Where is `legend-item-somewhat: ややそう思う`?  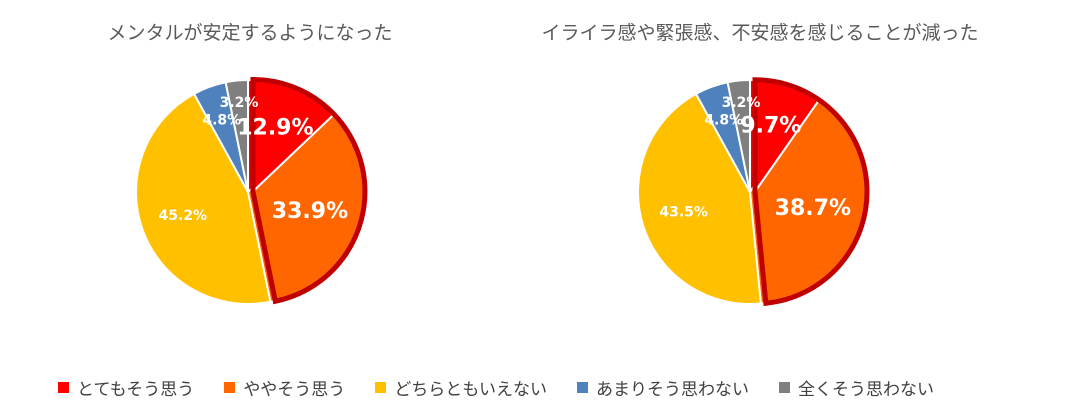
legend-item-somewhat: ややそう思う is located at coordinates (284, 387).